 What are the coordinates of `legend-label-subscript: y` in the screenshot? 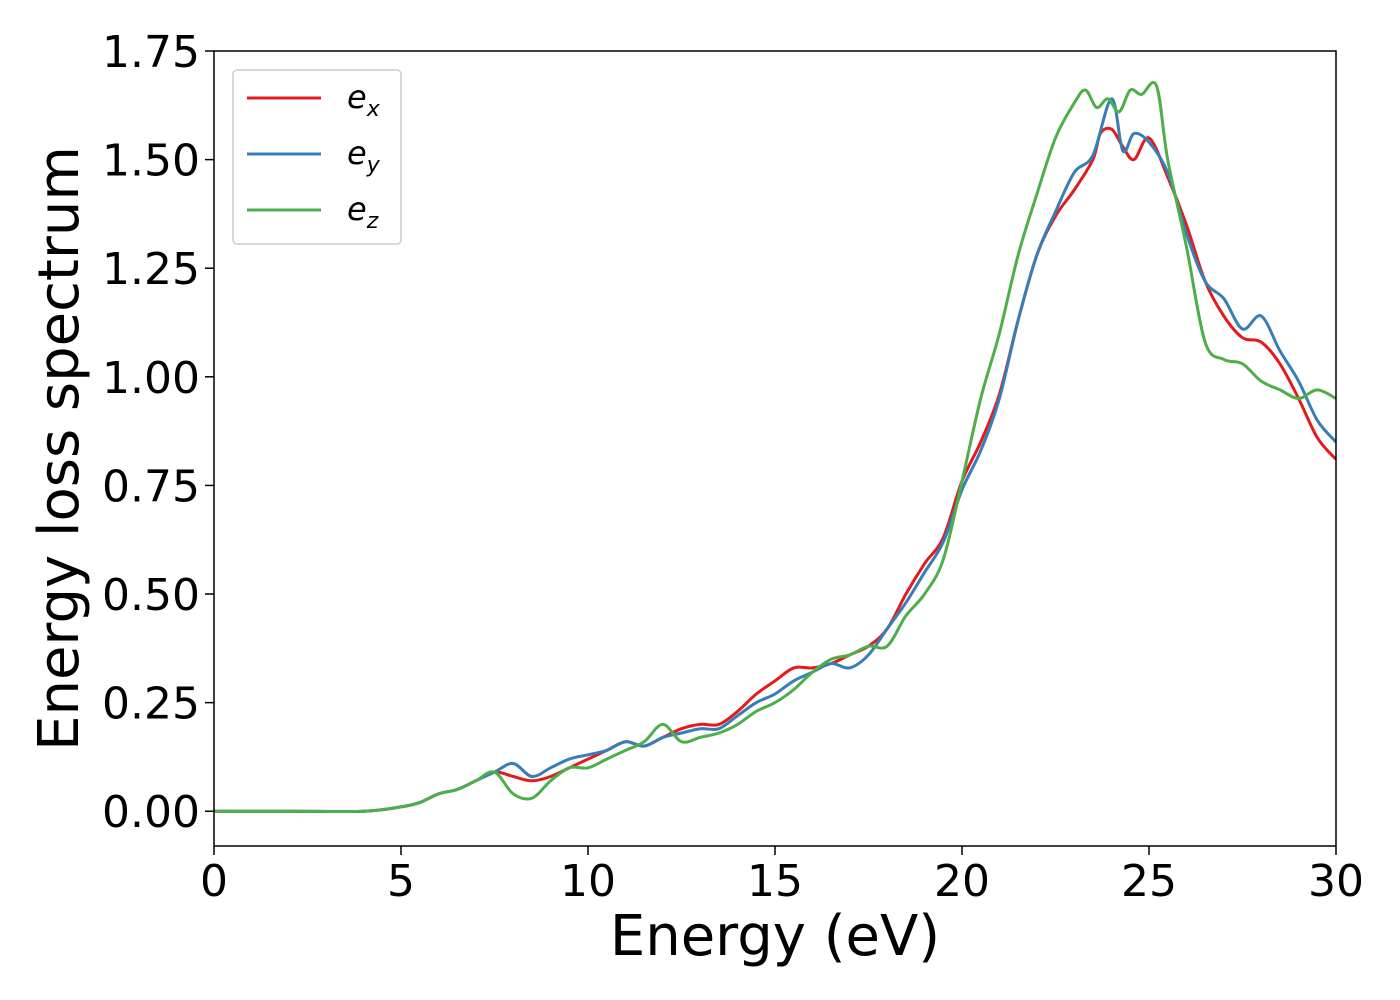 It's located at (373, 165).